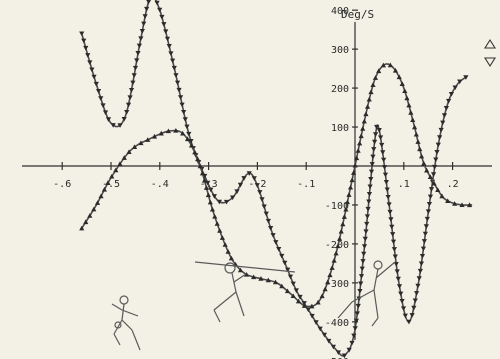  What do you see at coordinates (340, 50) in the screenshot?
I see `y-tick-label: 300` at bounding box center [340, 50].